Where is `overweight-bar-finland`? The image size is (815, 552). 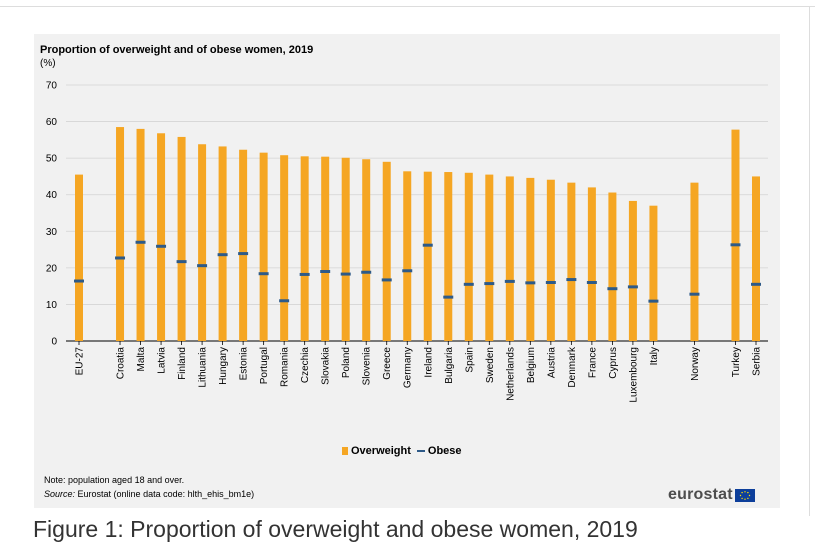
overweight-bar-finland is located at coordinates (181, 238).